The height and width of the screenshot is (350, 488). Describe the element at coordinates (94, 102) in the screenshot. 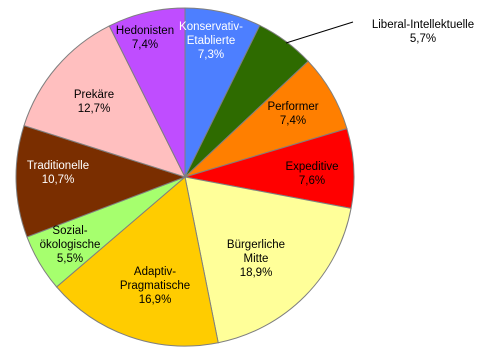

I see `slice-label-8: Prekäre 12,7%` at that location.